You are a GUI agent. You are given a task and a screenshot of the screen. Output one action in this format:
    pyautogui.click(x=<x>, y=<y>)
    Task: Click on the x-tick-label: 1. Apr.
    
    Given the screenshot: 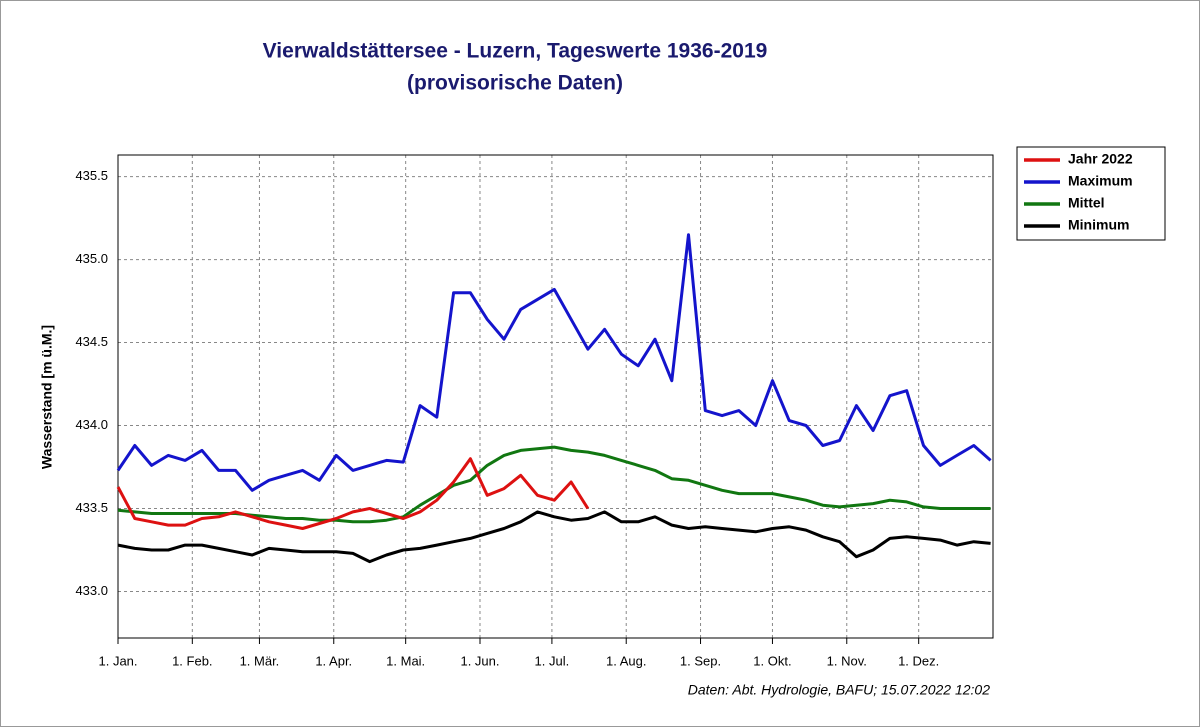 What is the action you would take?
    pyautogui.click(x=333, y=660)
    